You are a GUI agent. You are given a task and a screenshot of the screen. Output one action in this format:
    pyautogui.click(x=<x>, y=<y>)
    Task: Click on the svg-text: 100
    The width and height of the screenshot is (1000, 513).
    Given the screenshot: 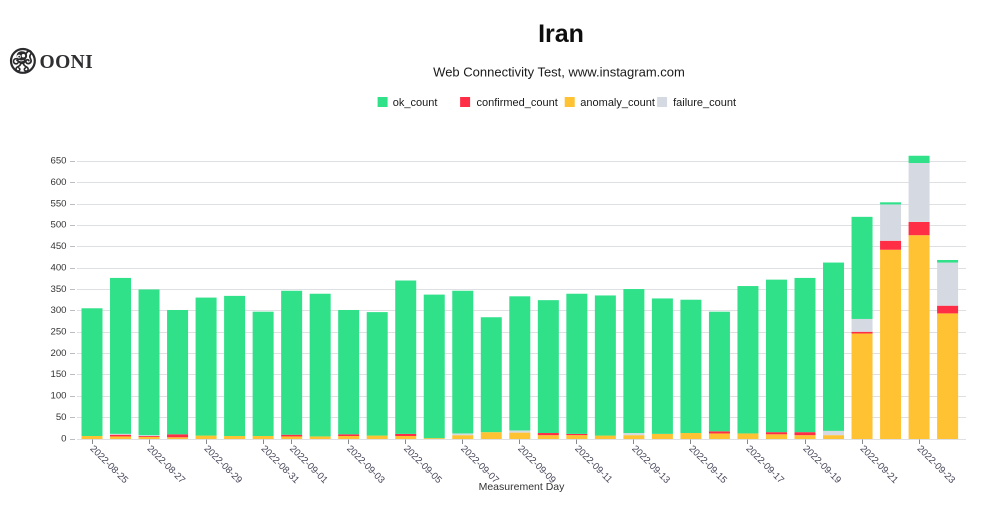 What is the action you would take?
    pyautogui.click(x=58, y=396)
    